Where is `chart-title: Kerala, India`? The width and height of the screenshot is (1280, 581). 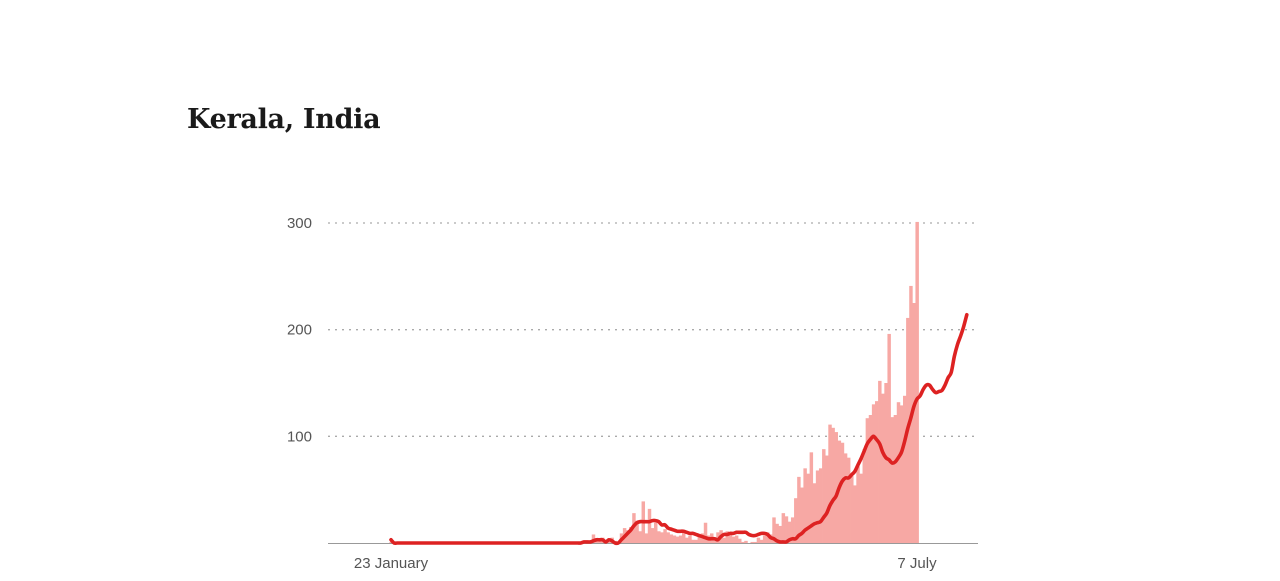
chart-title: Kerala, India is located at coordinates (284, 119).